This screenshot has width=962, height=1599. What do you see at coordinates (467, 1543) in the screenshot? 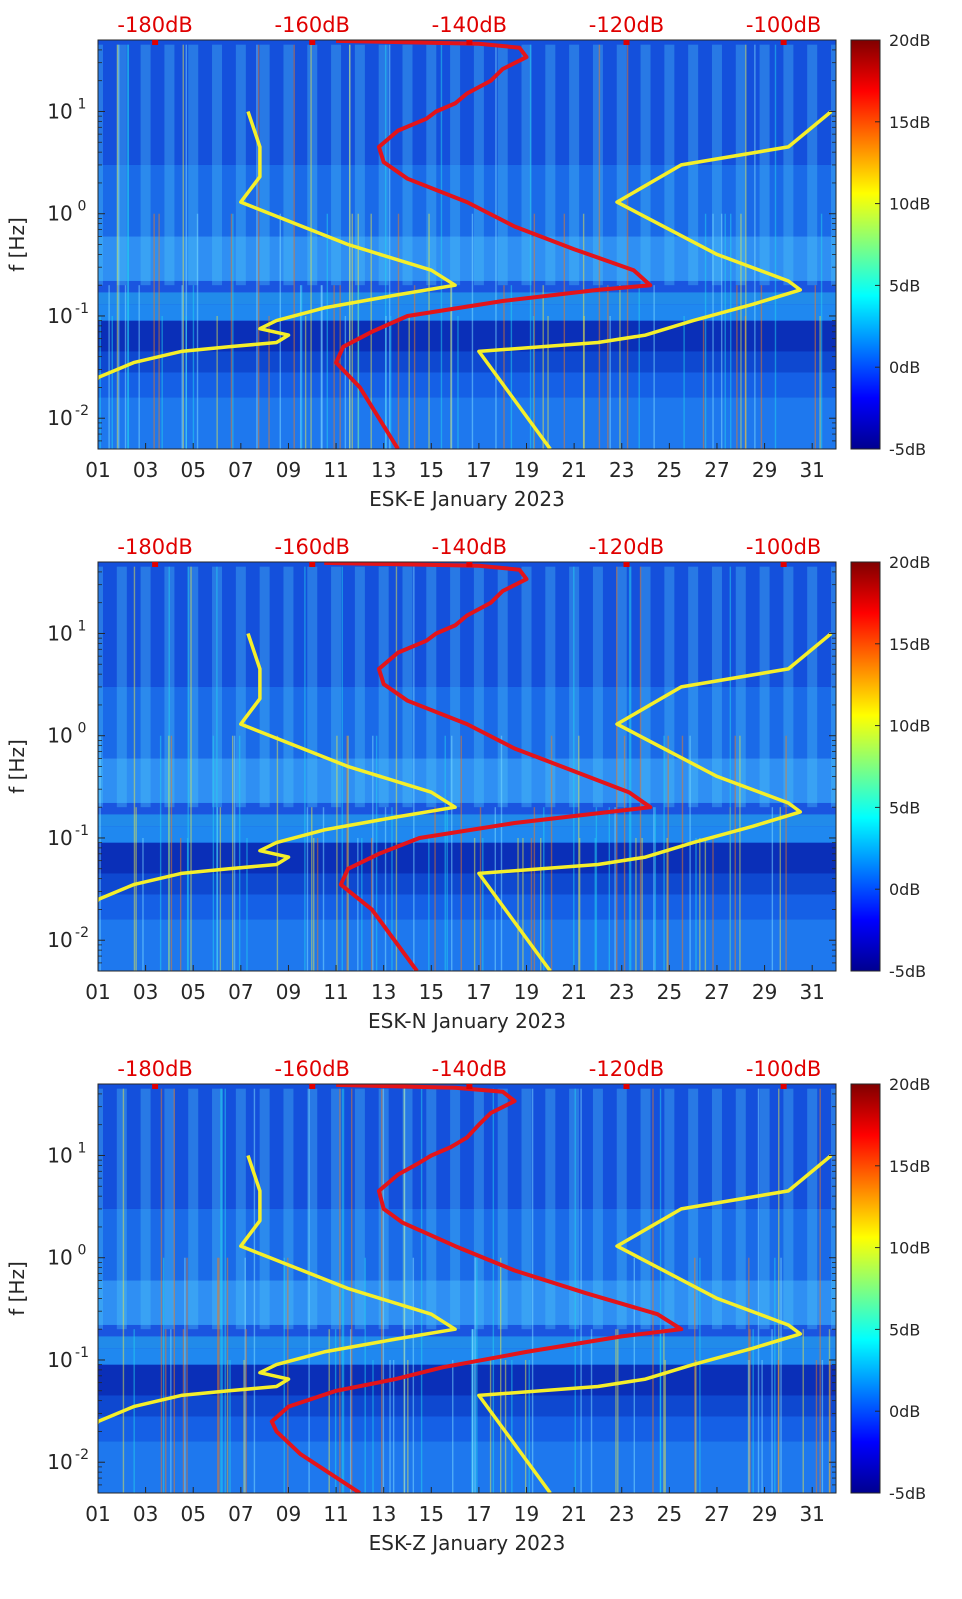
I see `x-axis-title: ESK-Z January 2023` at bounding box center [467, 1543].